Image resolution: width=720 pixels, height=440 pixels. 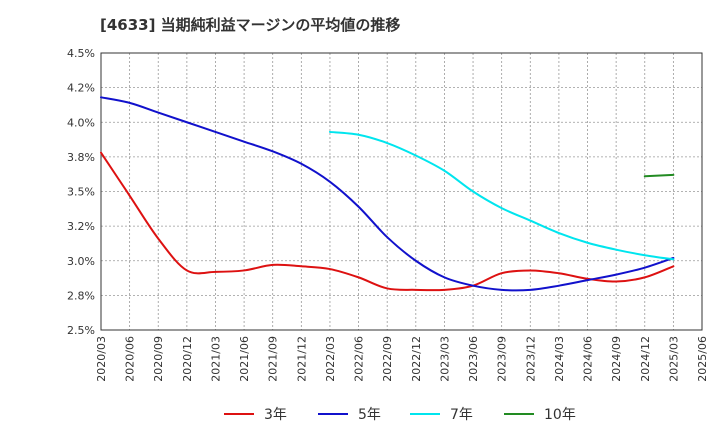 I want to click on x-tick-label: 2023/09, so click(x=502, y=359).